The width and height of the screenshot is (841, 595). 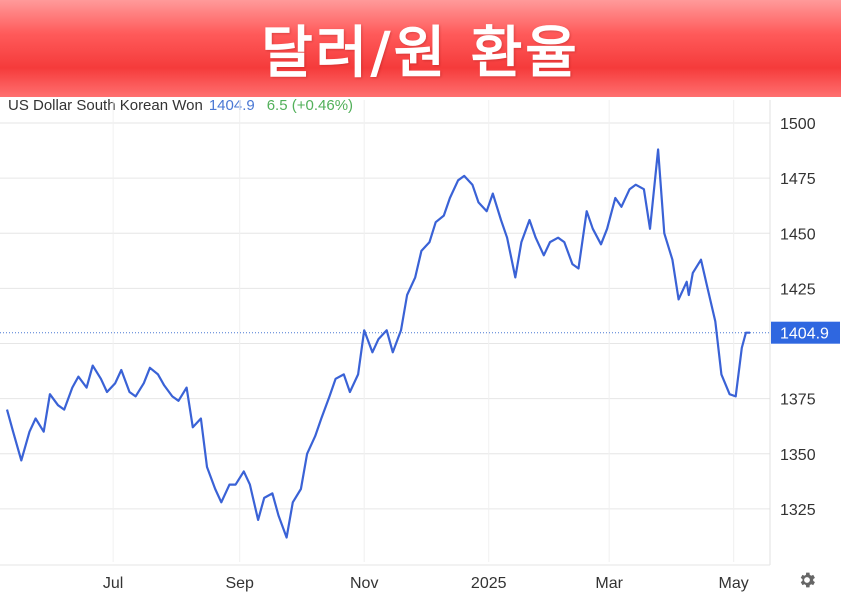 I want to click on gear-icon, so click(x=807, y=580).